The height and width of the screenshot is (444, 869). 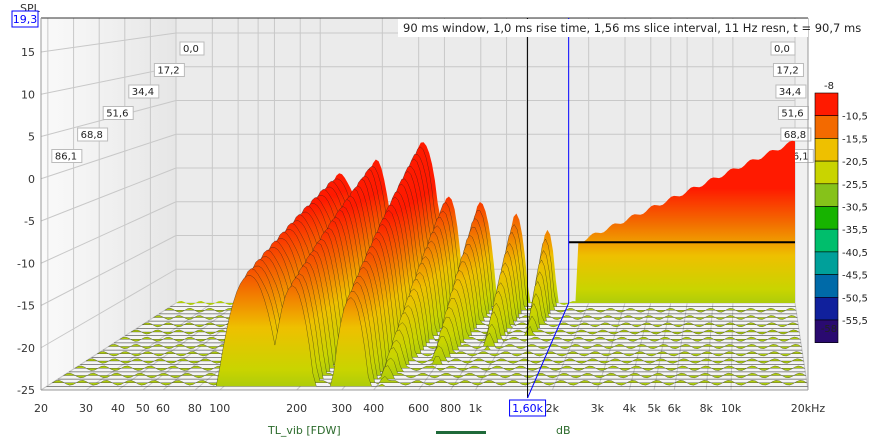 I want to click on time-label-left: 51,6, so click(x=117, y=114).